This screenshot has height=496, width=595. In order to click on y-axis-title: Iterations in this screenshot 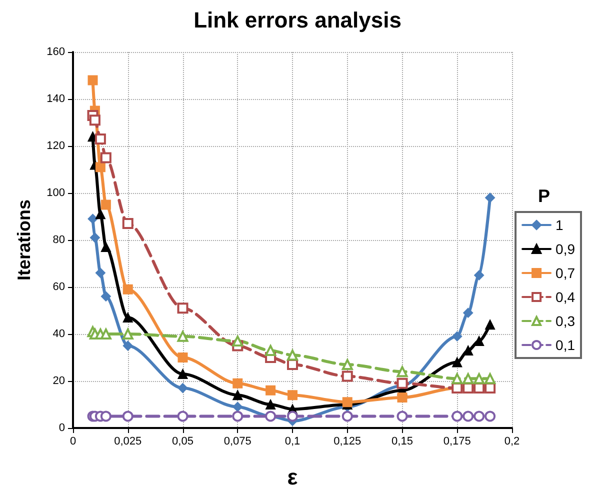, I will do `click(24, 240)`.